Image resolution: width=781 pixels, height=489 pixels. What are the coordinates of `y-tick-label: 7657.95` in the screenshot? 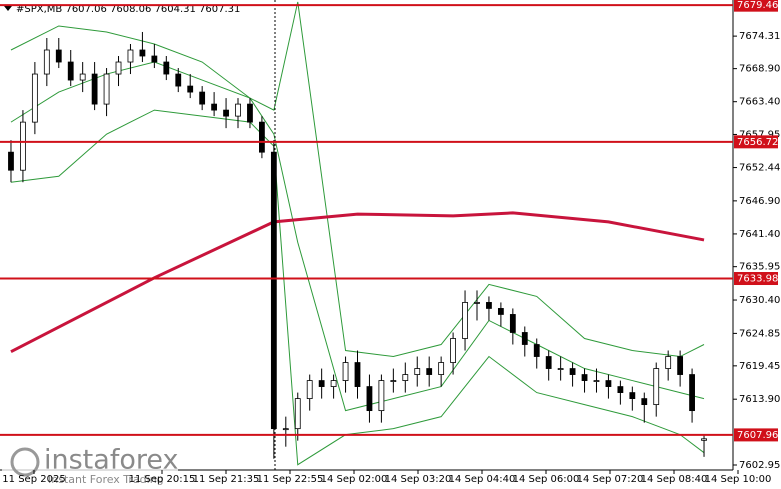 It's located at (759, 134).